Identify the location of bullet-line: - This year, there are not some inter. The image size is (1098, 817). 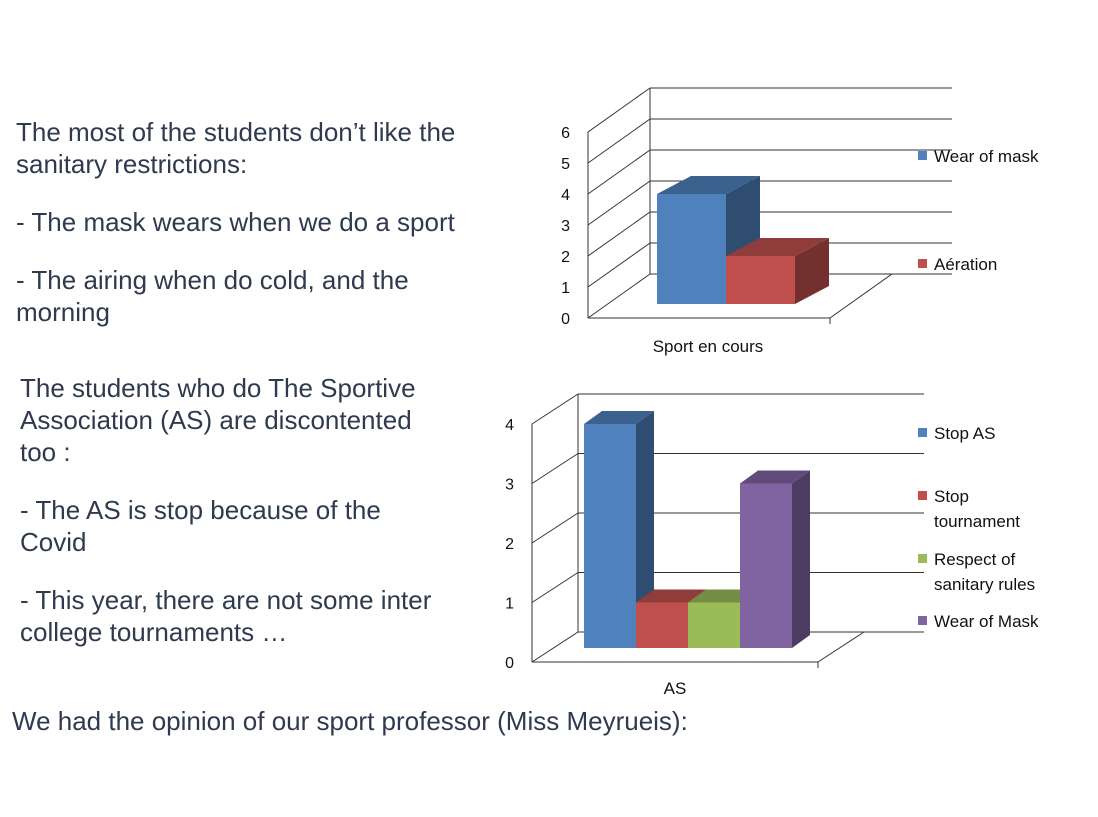
(226, 600).